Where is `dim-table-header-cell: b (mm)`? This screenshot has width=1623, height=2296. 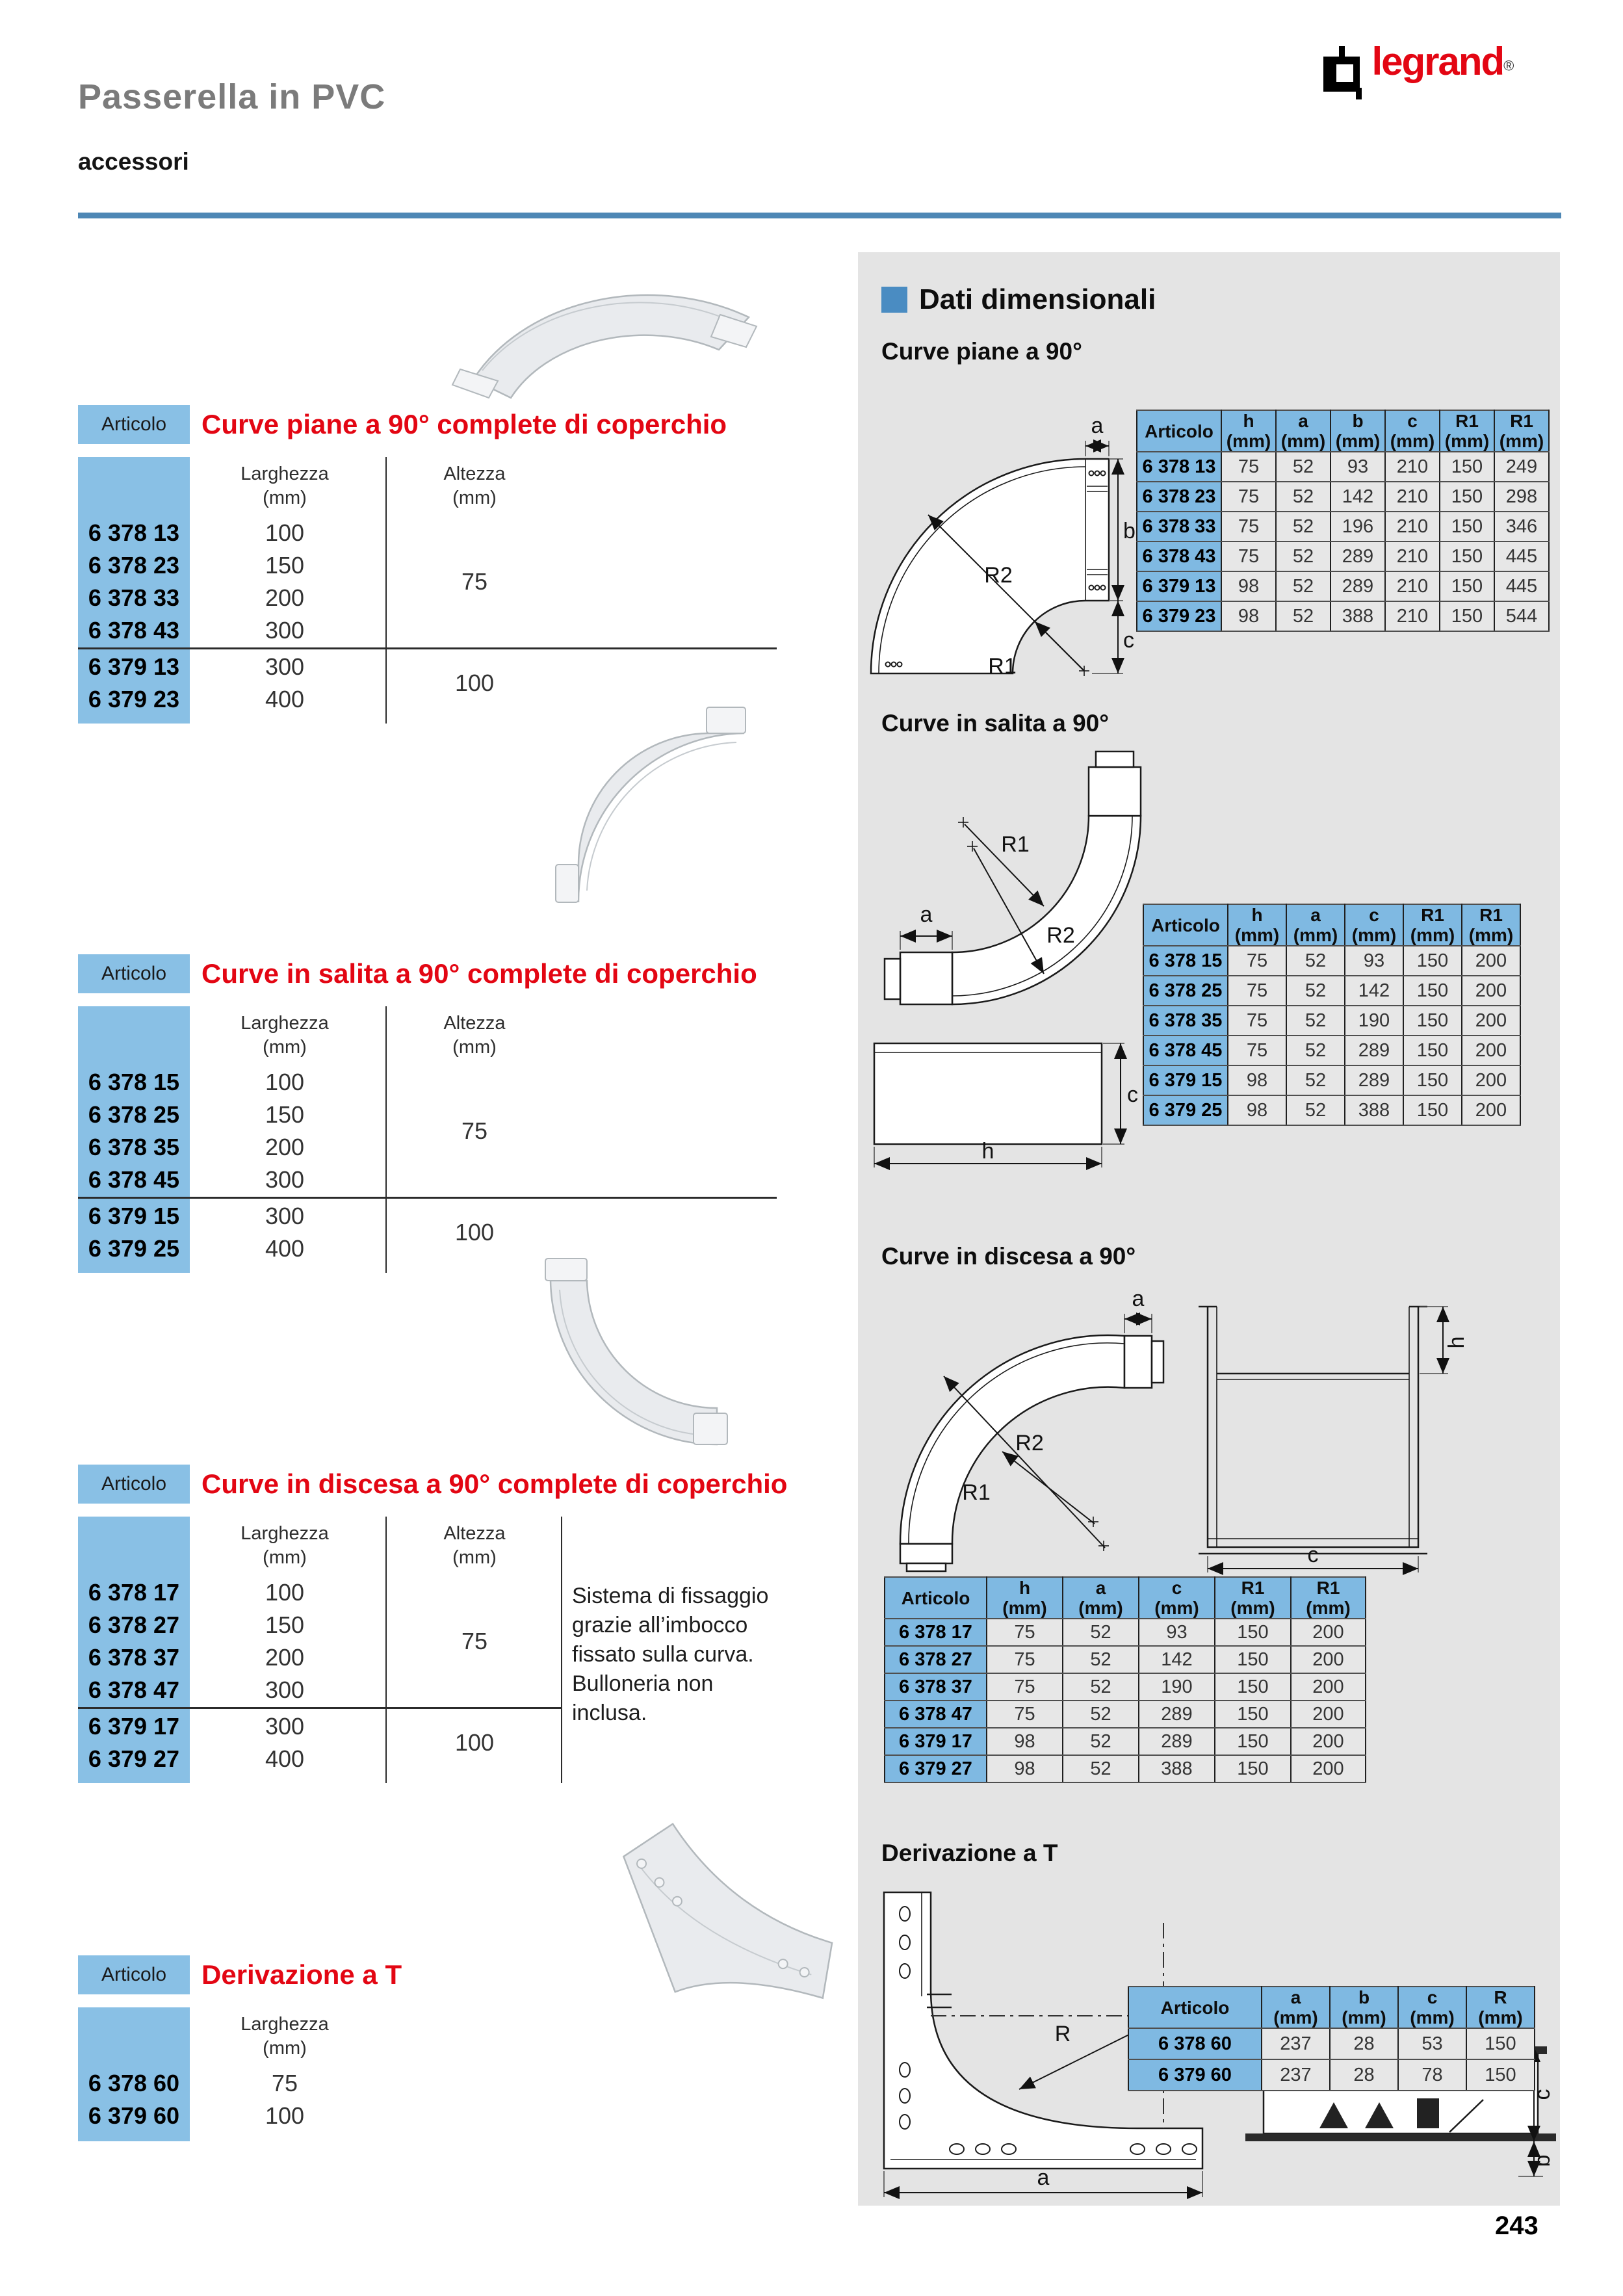
dim-table-header-cell: b (mm) is located at coordinates (1358, 431).